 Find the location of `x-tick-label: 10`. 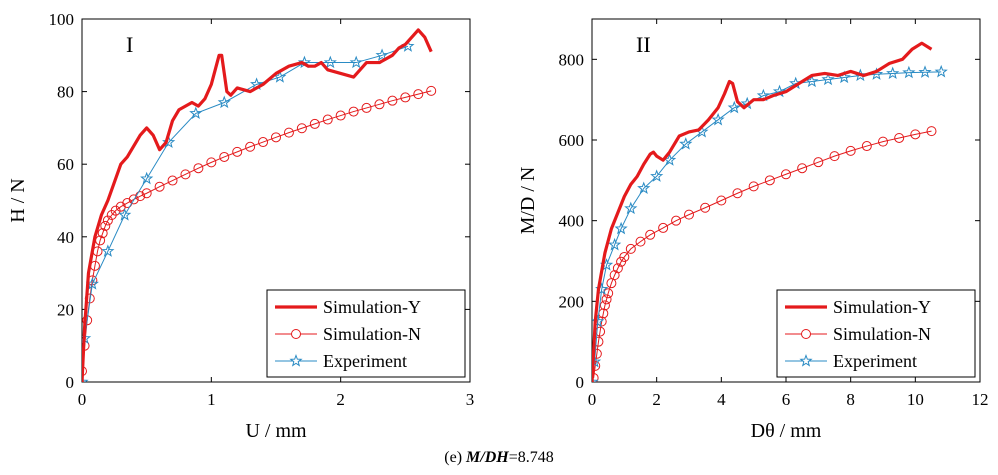

x-tick-label: 10 is located at coordinates (915, 399).